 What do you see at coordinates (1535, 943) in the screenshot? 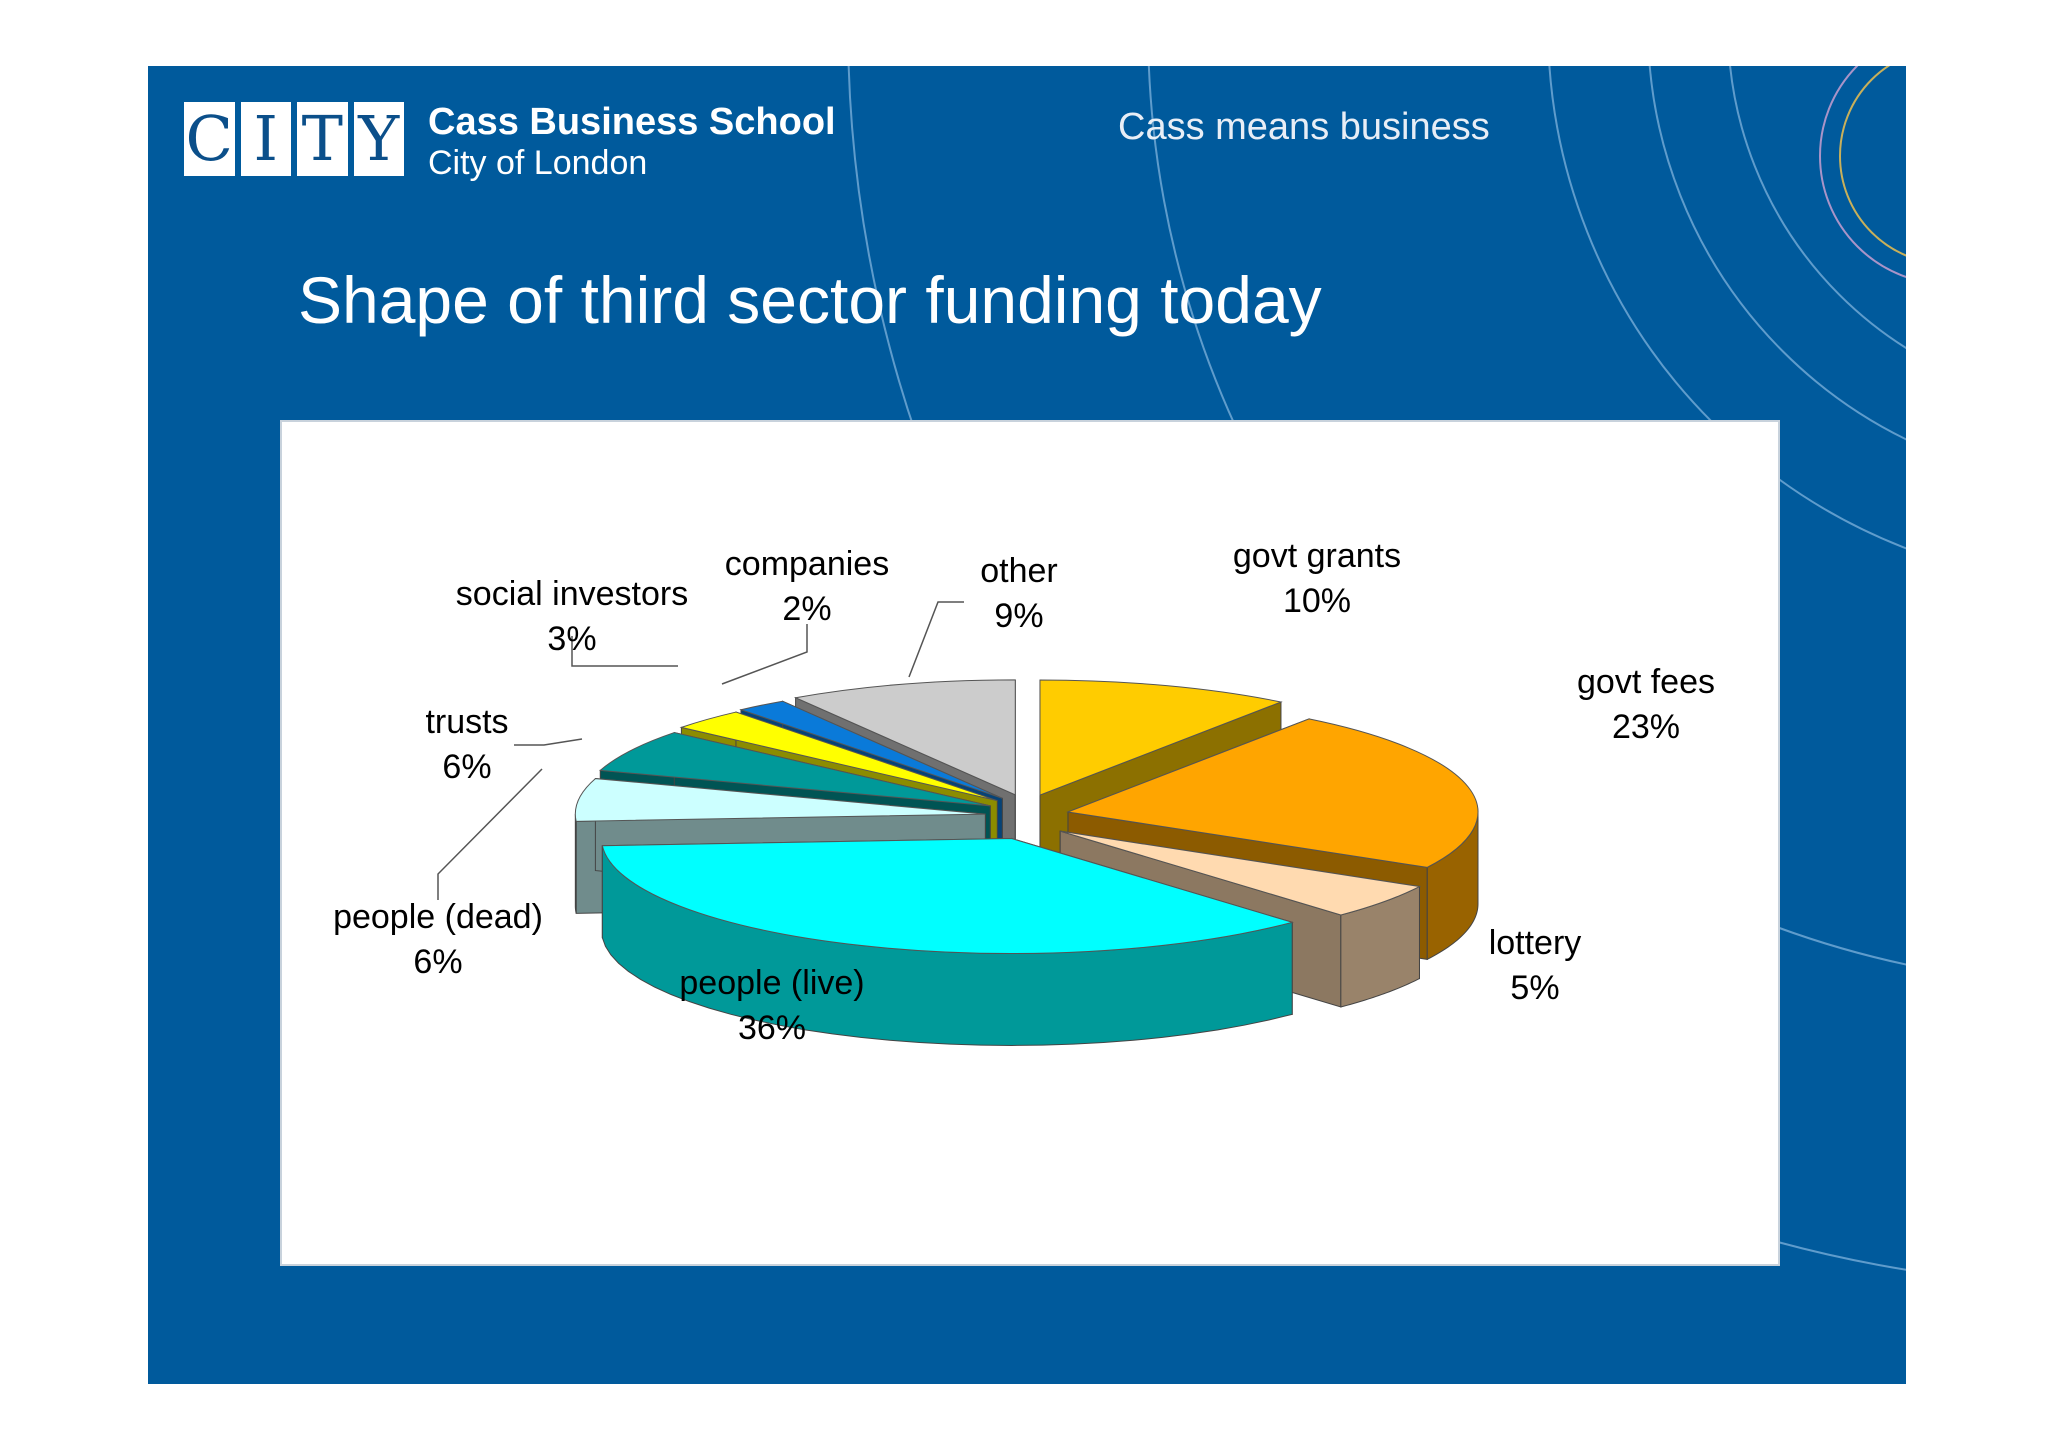
I see `slice-label: lottery` at bounding box center [1535, 943].